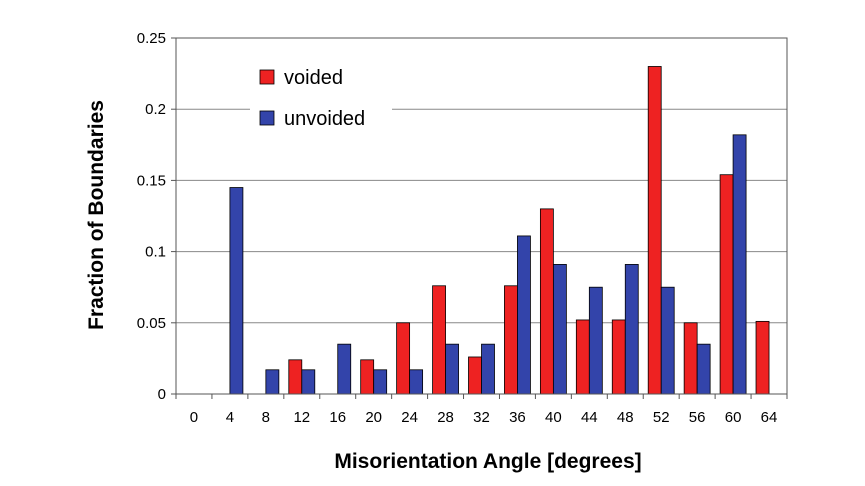  What do you see at coordinates (230, 417) in the screenshot?
I see `x-tick-label: 4` at bounding box center [230, 417].